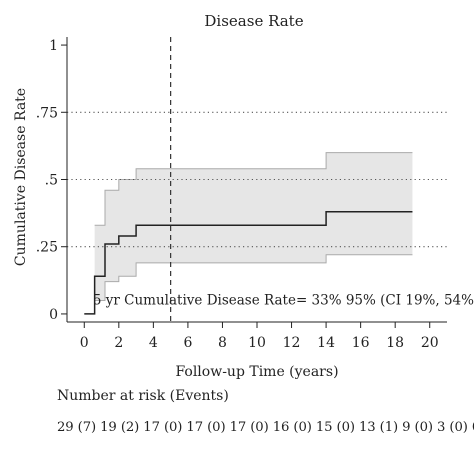  Describe the element at coordinates (253, 277) in the screenshot. I see `ci-lower-edge` at that location.